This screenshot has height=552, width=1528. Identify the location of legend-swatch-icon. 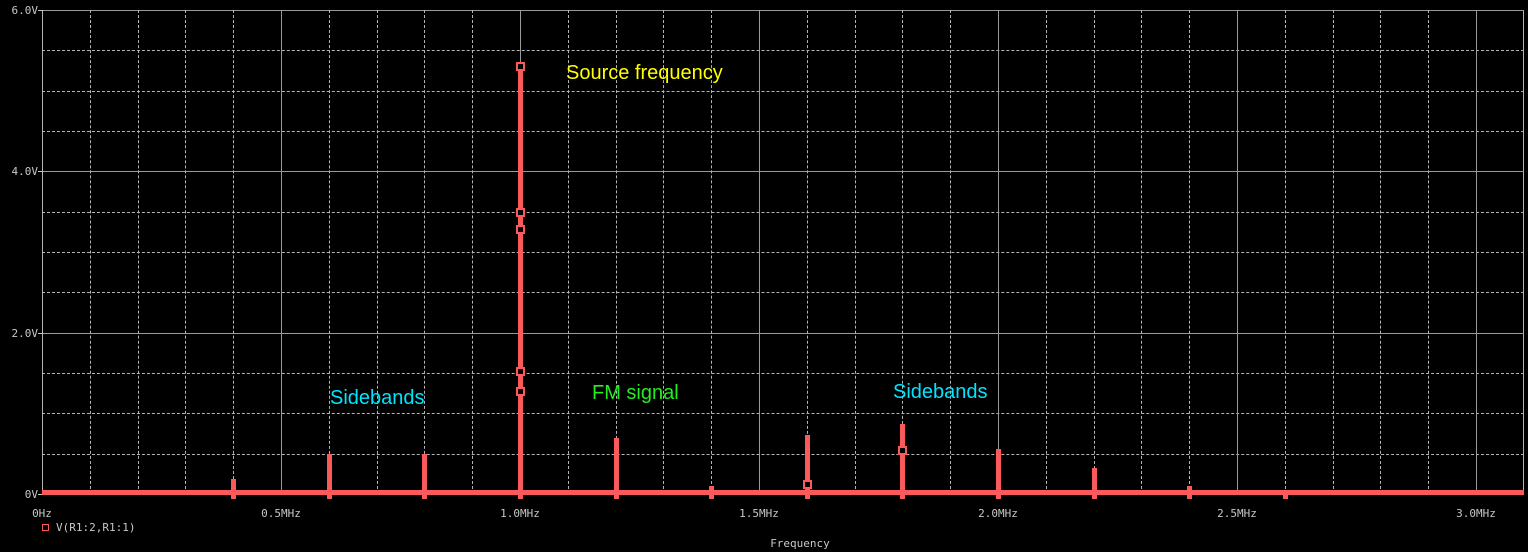
(45, 527).